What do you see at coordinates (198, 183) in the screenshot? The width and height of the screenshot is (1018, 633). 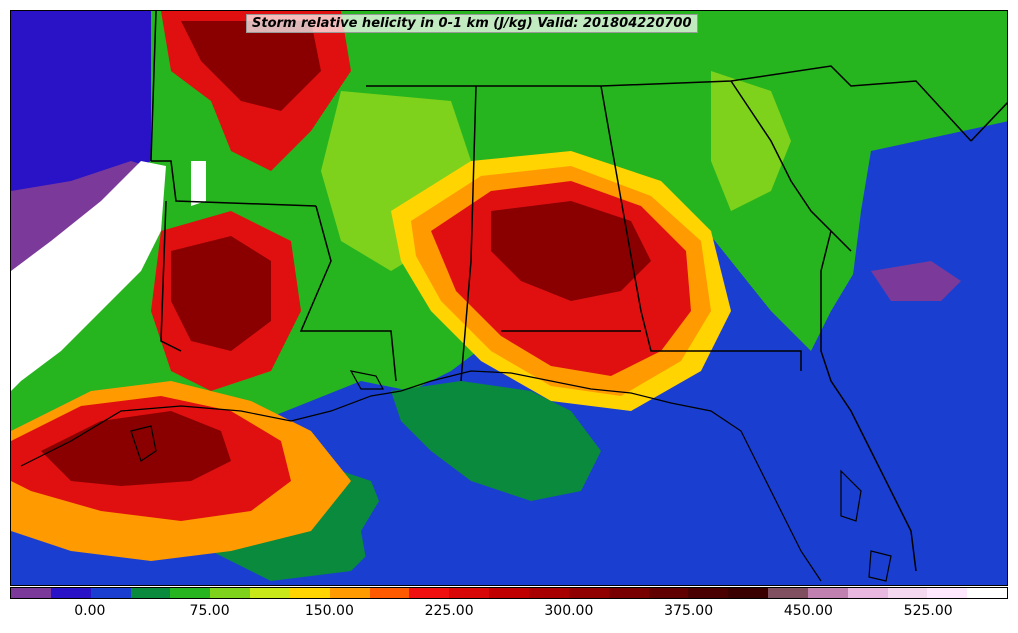 I see `white-patch-small` at bounding box center [198, 183].